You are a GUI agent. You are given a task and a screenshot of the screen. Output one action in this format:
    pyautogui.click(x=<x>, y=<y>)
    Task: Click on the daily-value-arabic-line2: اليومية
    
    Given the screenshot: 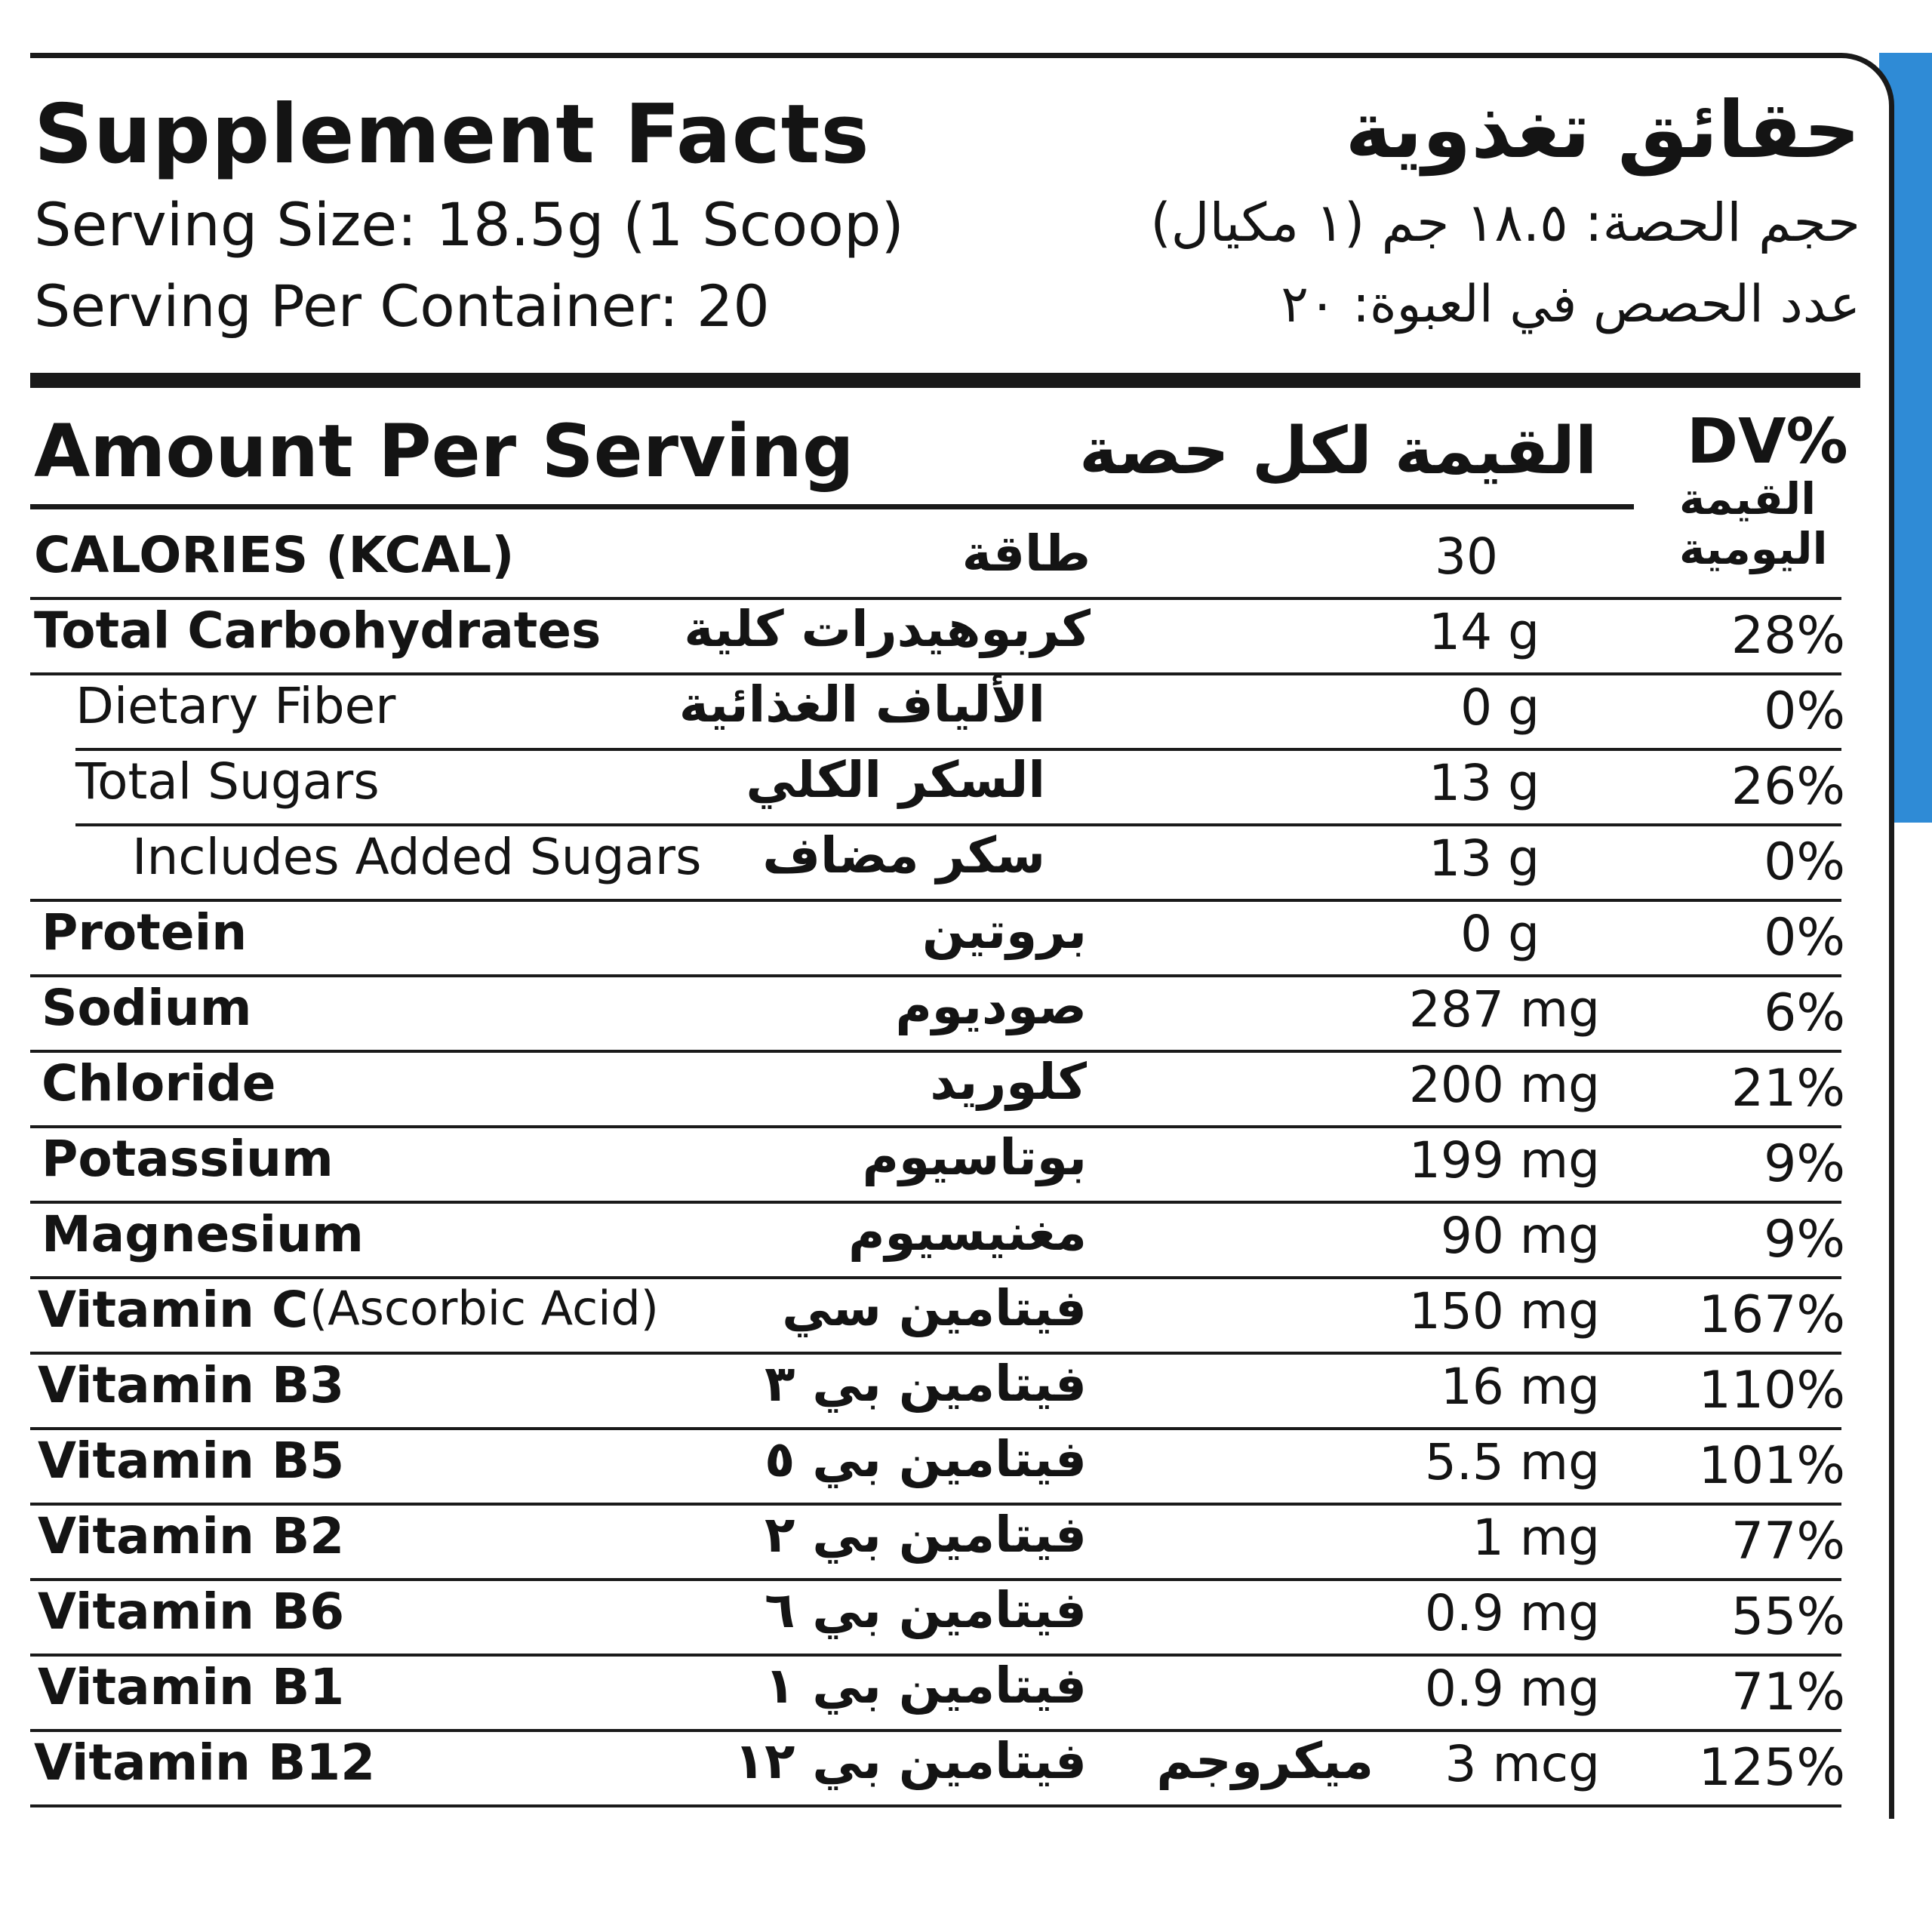 What is the action you would take?
    pyautogui.click(x=1753, y=548)
    